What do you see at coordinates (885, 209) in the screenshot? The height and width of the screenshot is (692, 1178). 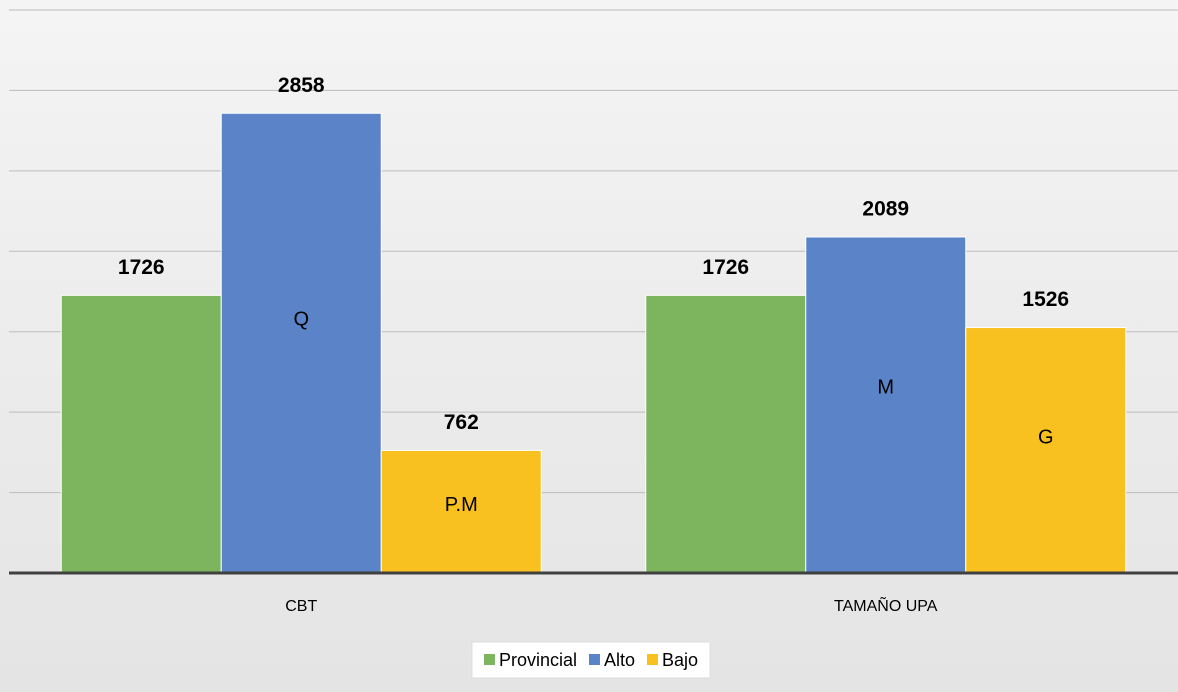 I see `data-label: 2089` at bounding box center [885, 209].